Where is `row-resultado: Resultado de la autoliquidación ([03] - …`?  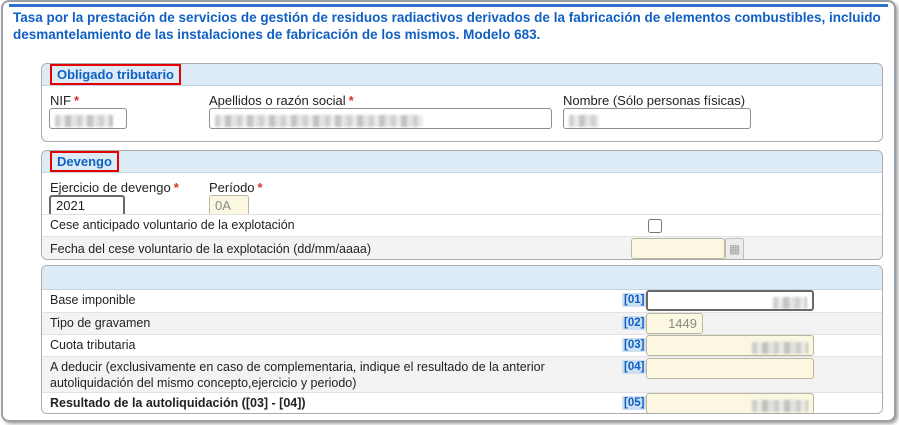
row-resultado: Resultado de la autoliquidación ([03] - … is located at coordinates (462, 402).